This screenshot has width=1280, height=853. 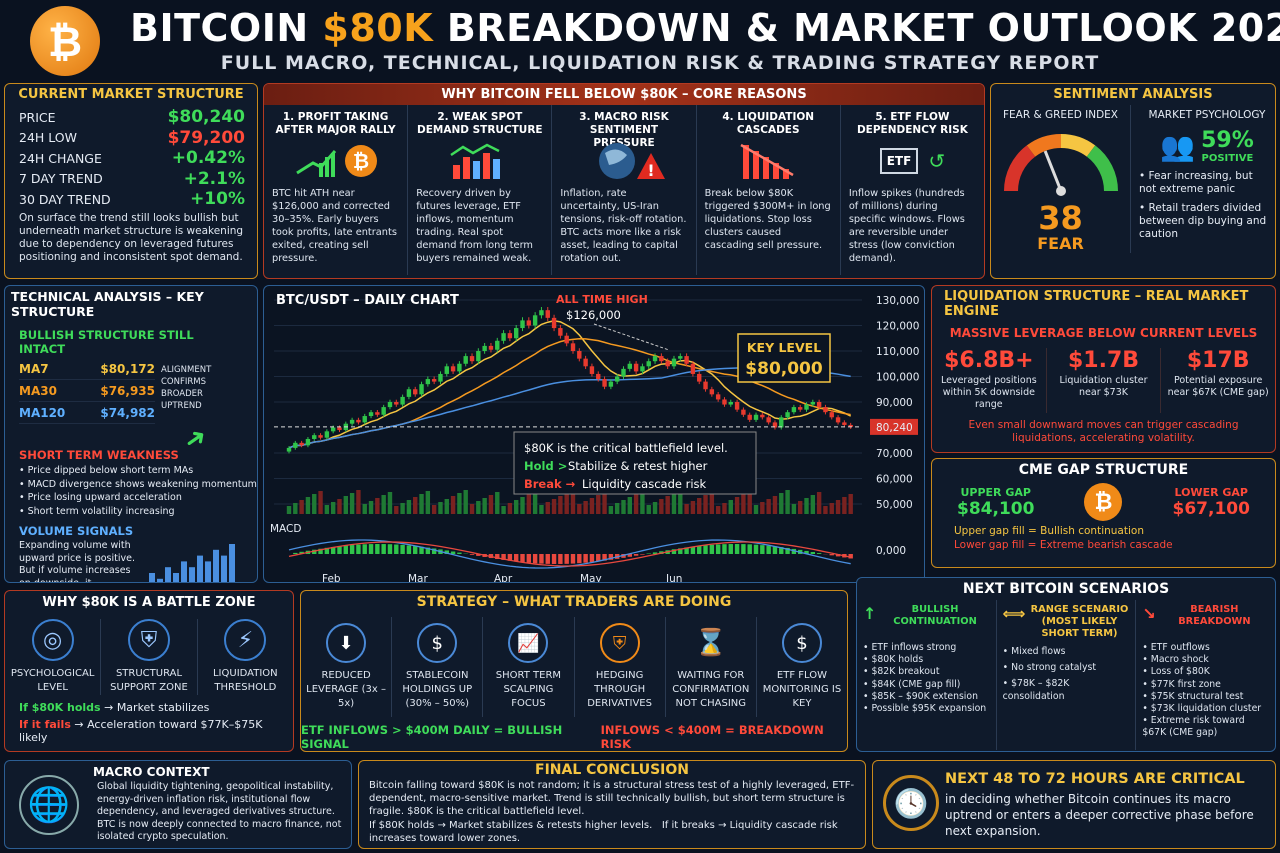 I want to click on battle-zone-title: WHY $80K IS A BATTLE ZONE, so click(x=149, y=602).